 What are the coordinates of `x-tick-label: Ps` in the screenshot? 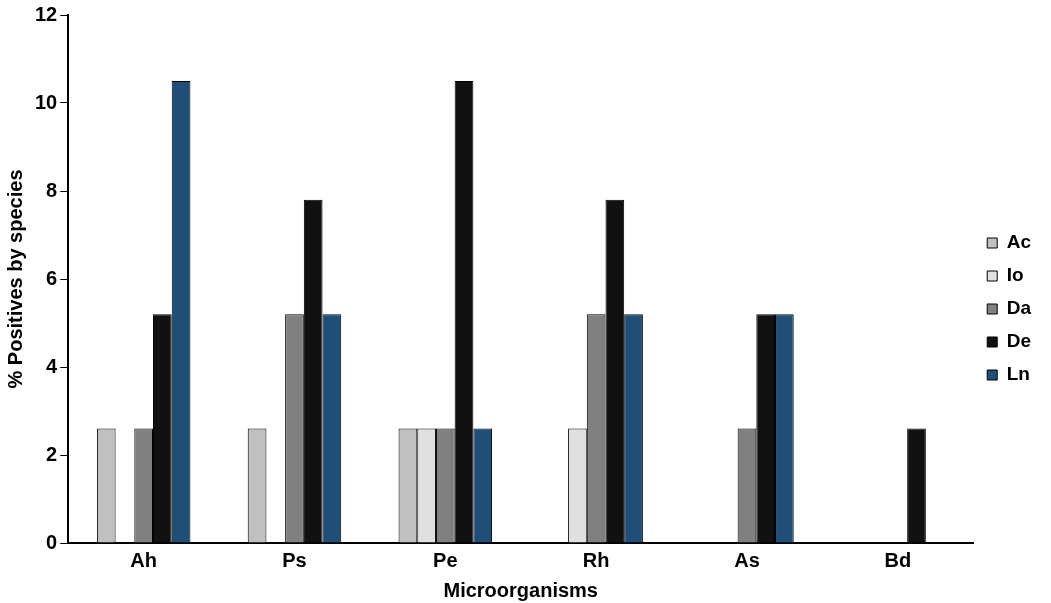 It's located at (294, 559).